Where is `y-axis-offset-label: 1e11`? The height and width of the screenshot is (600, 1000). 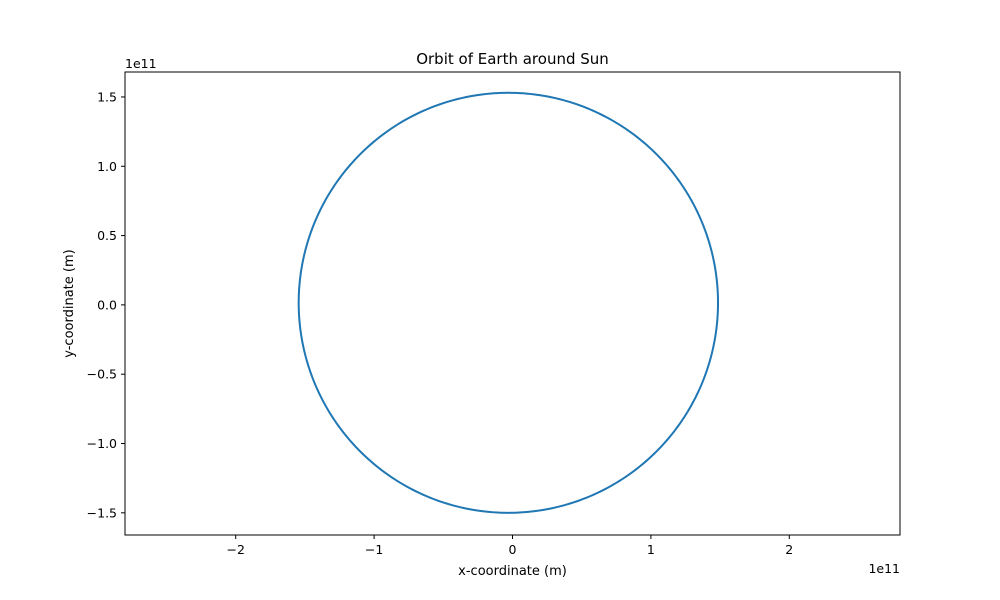
y-axis-offset-label: 1e11 is located at coordinates (141, 63).